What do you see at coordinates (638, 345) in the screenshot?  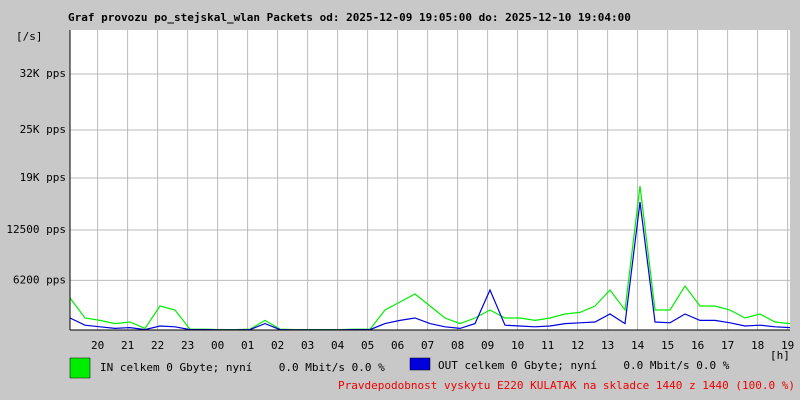 I see `x-tick-label: 14` at bounding box center [638, 345].